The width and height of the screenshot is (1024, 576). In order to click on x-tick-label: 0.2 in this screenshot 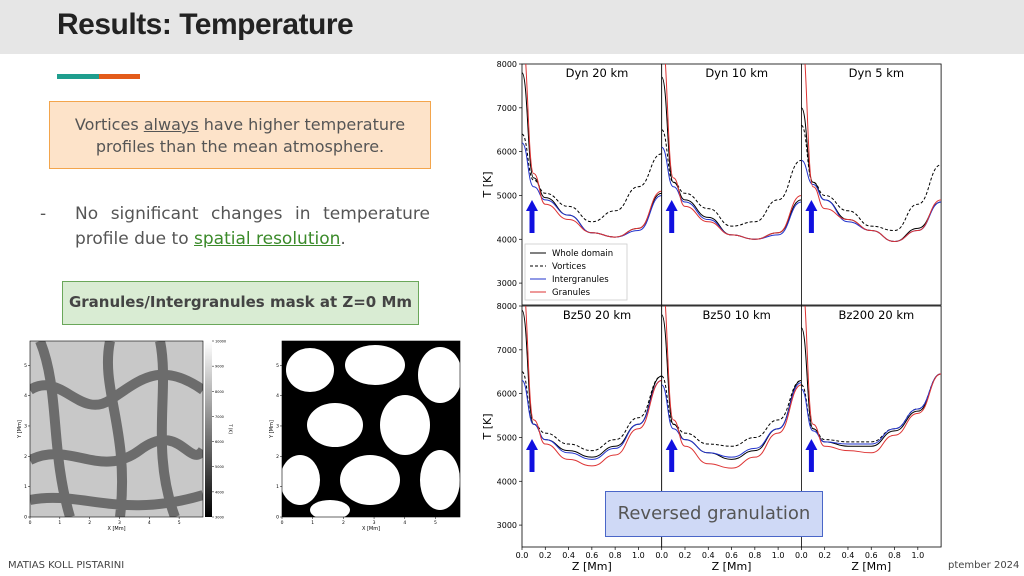, I will do `click(685, 555)`.